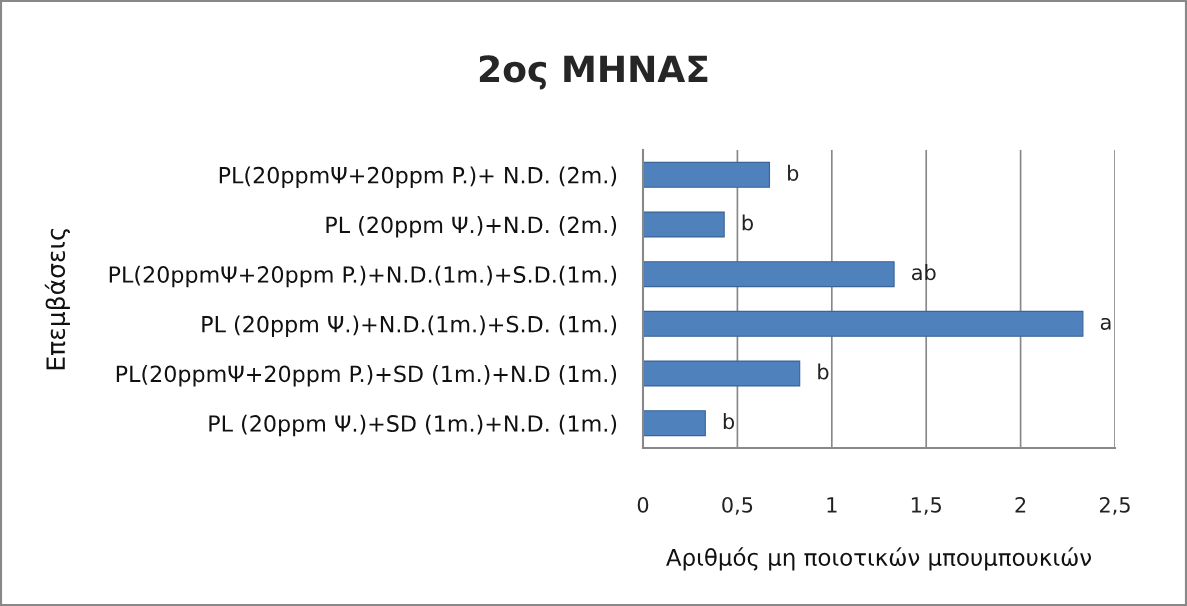  What do you see at coordinates (471, 227) in the screenshot?
I see `y-tick-label: PL (20ppm Ψ.)+N.D. (2m.)` at bounding box center [471, 227].